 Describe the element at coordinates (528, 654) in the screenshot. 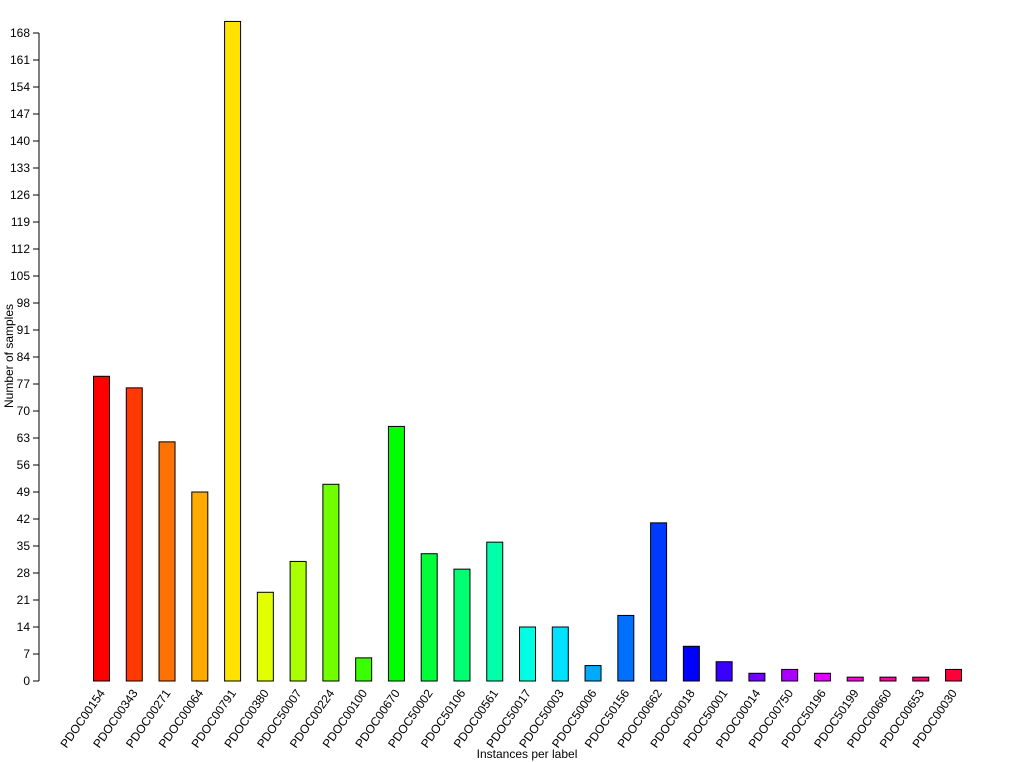

I see `bar-pdoc50017` at that location.